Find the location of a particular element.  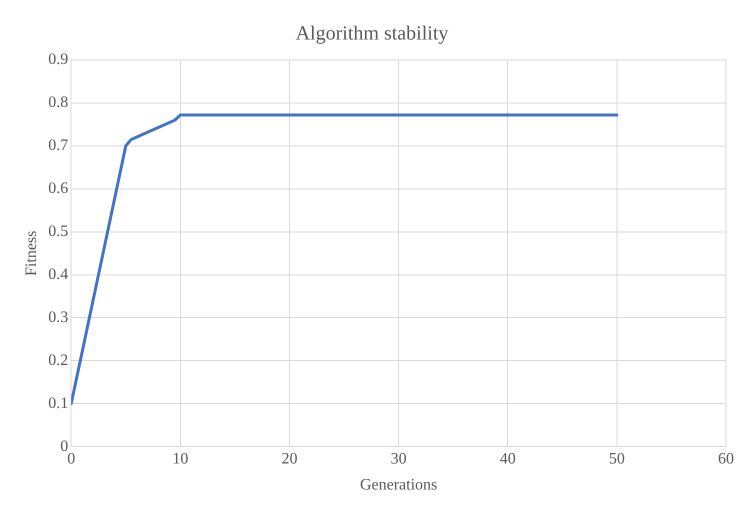

y-tick-label: 0.7 is located at coordinates (58, 145).